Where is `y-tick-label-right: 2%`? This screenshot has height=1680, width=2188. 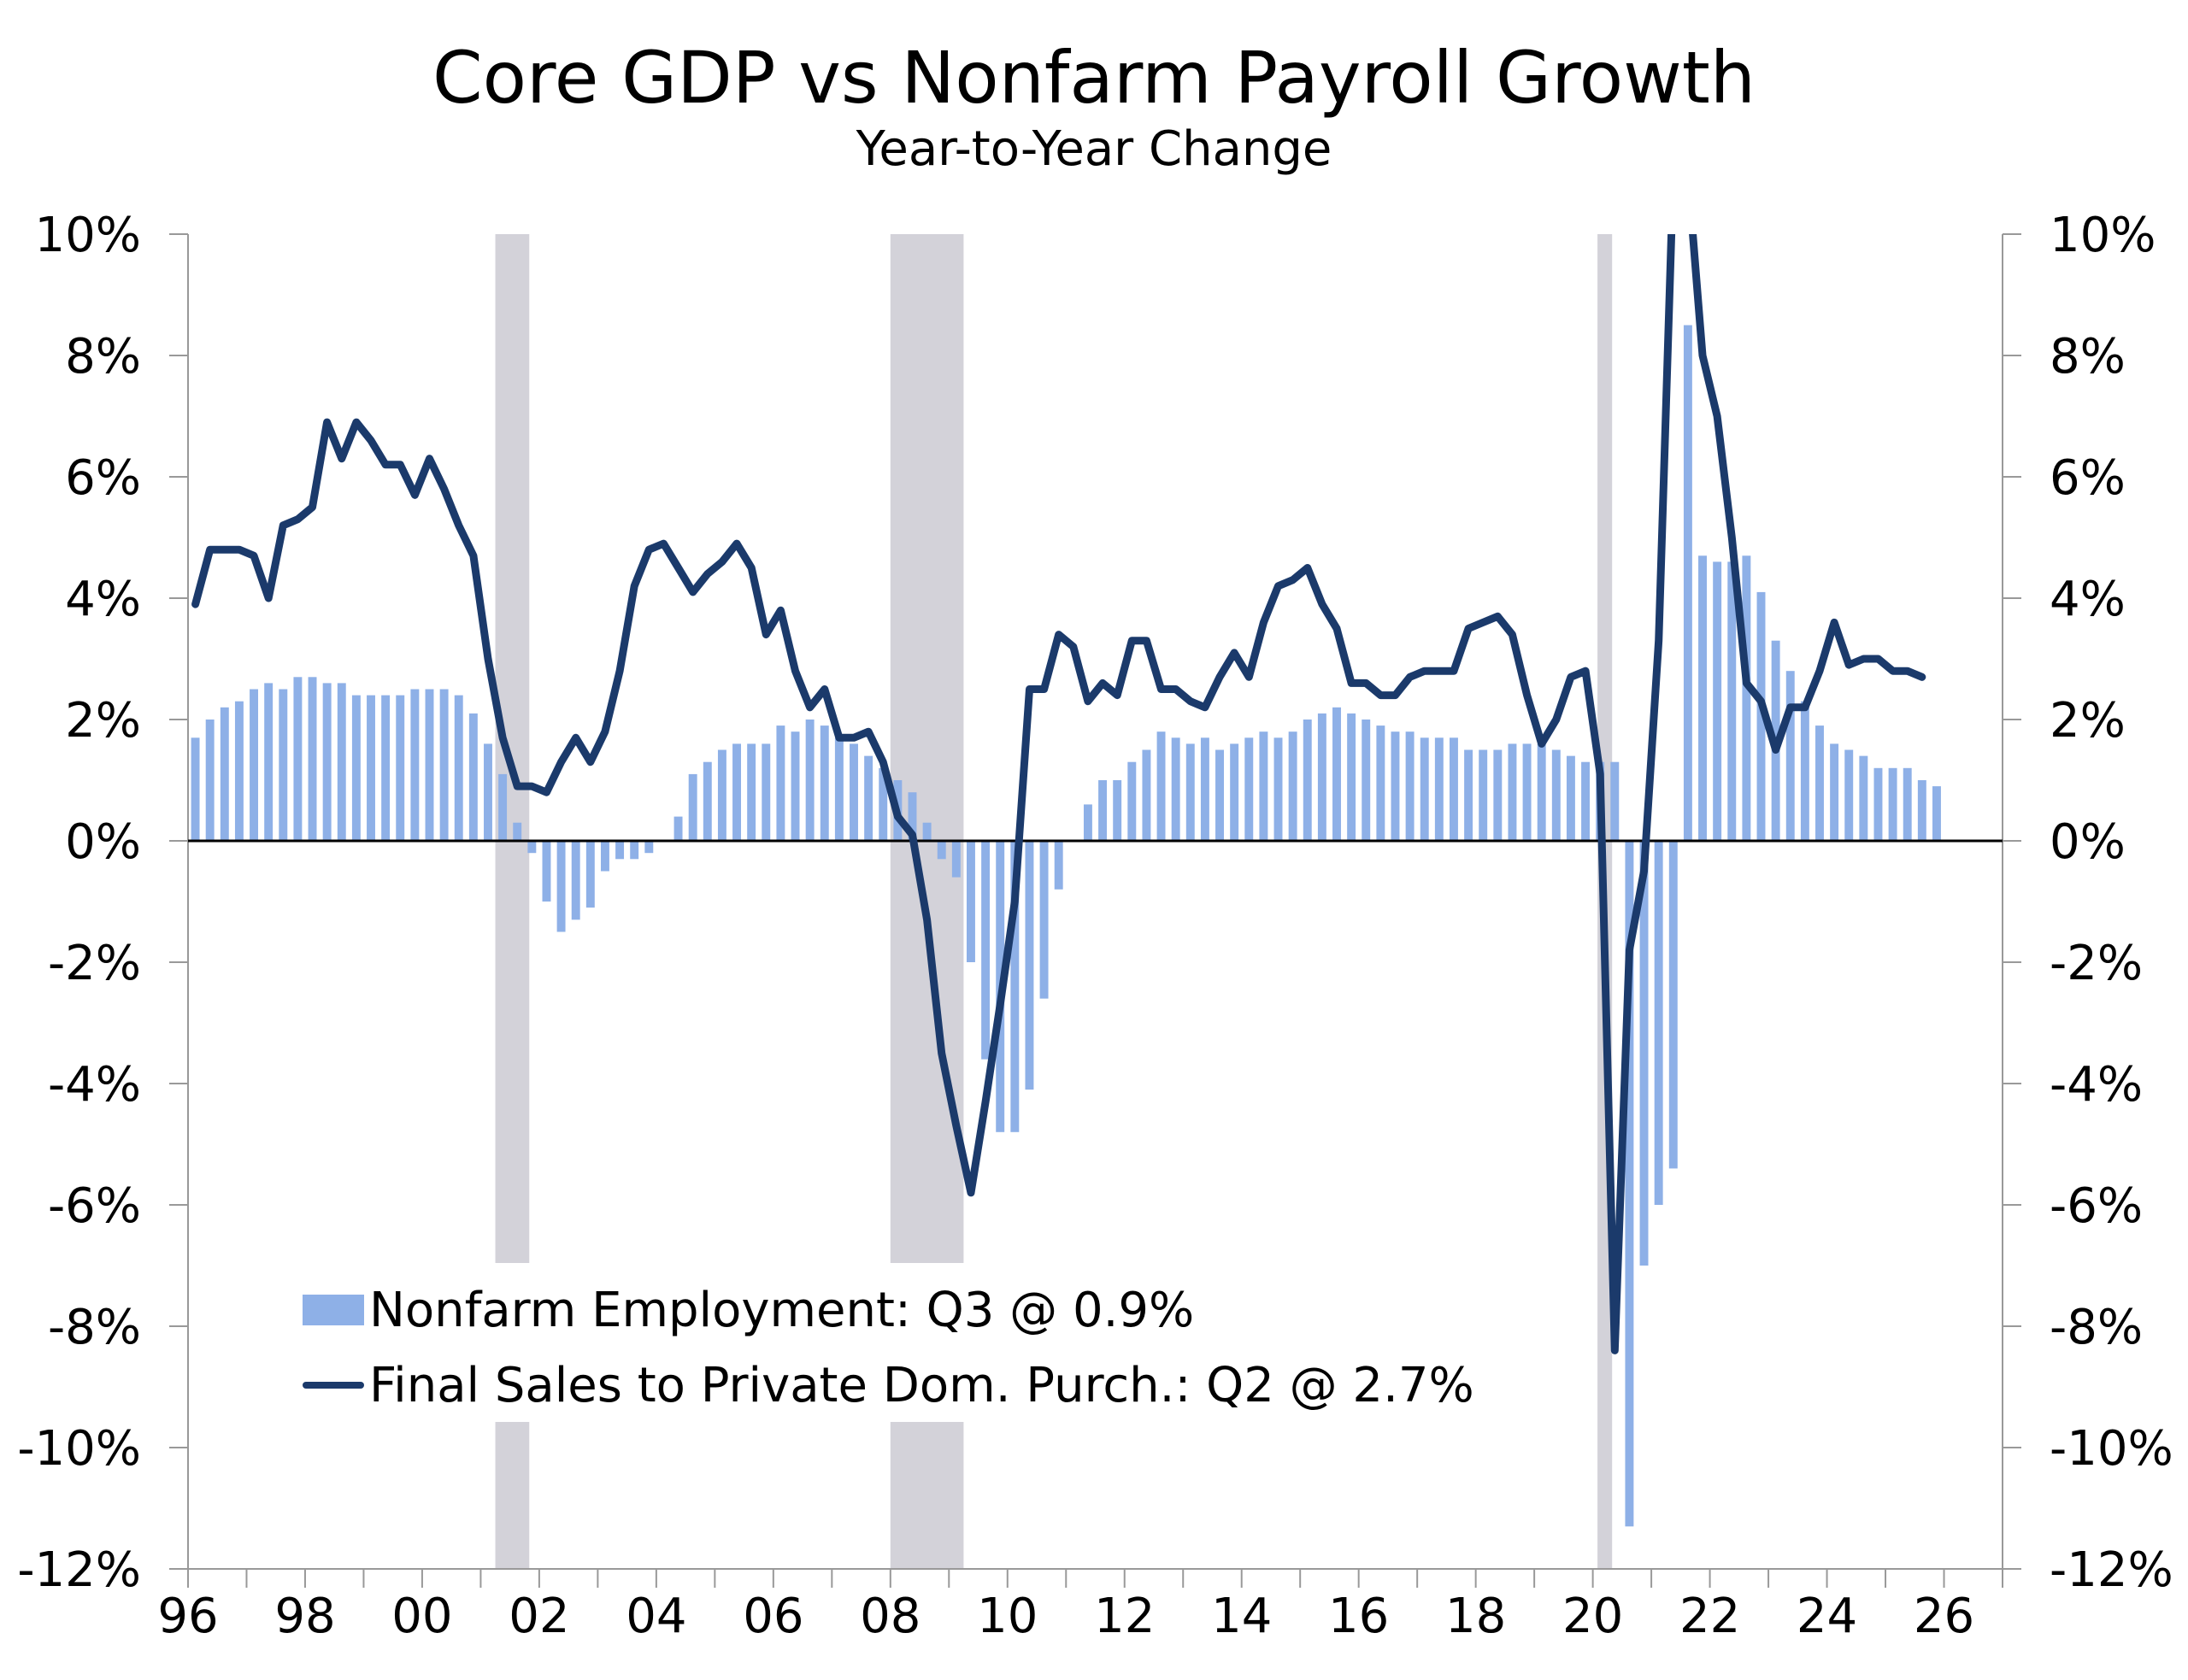 y-tick-label-right: 2% is located at coordinates (2088, 721).